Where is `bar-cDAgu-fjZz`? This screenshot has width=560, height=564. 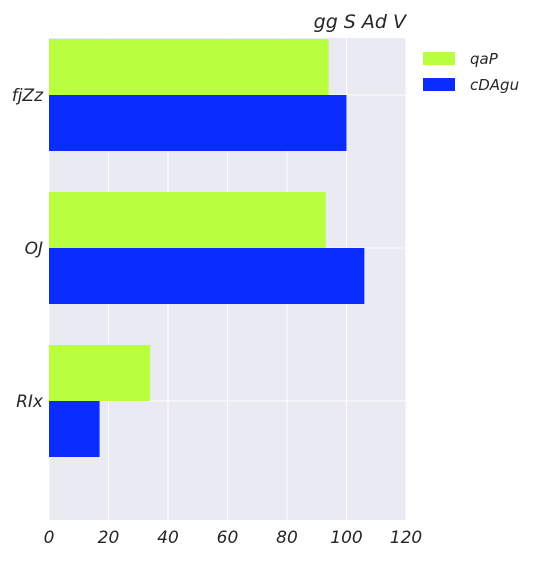
bar-cDAgu-fjZz is located at coordinates (198, 123).